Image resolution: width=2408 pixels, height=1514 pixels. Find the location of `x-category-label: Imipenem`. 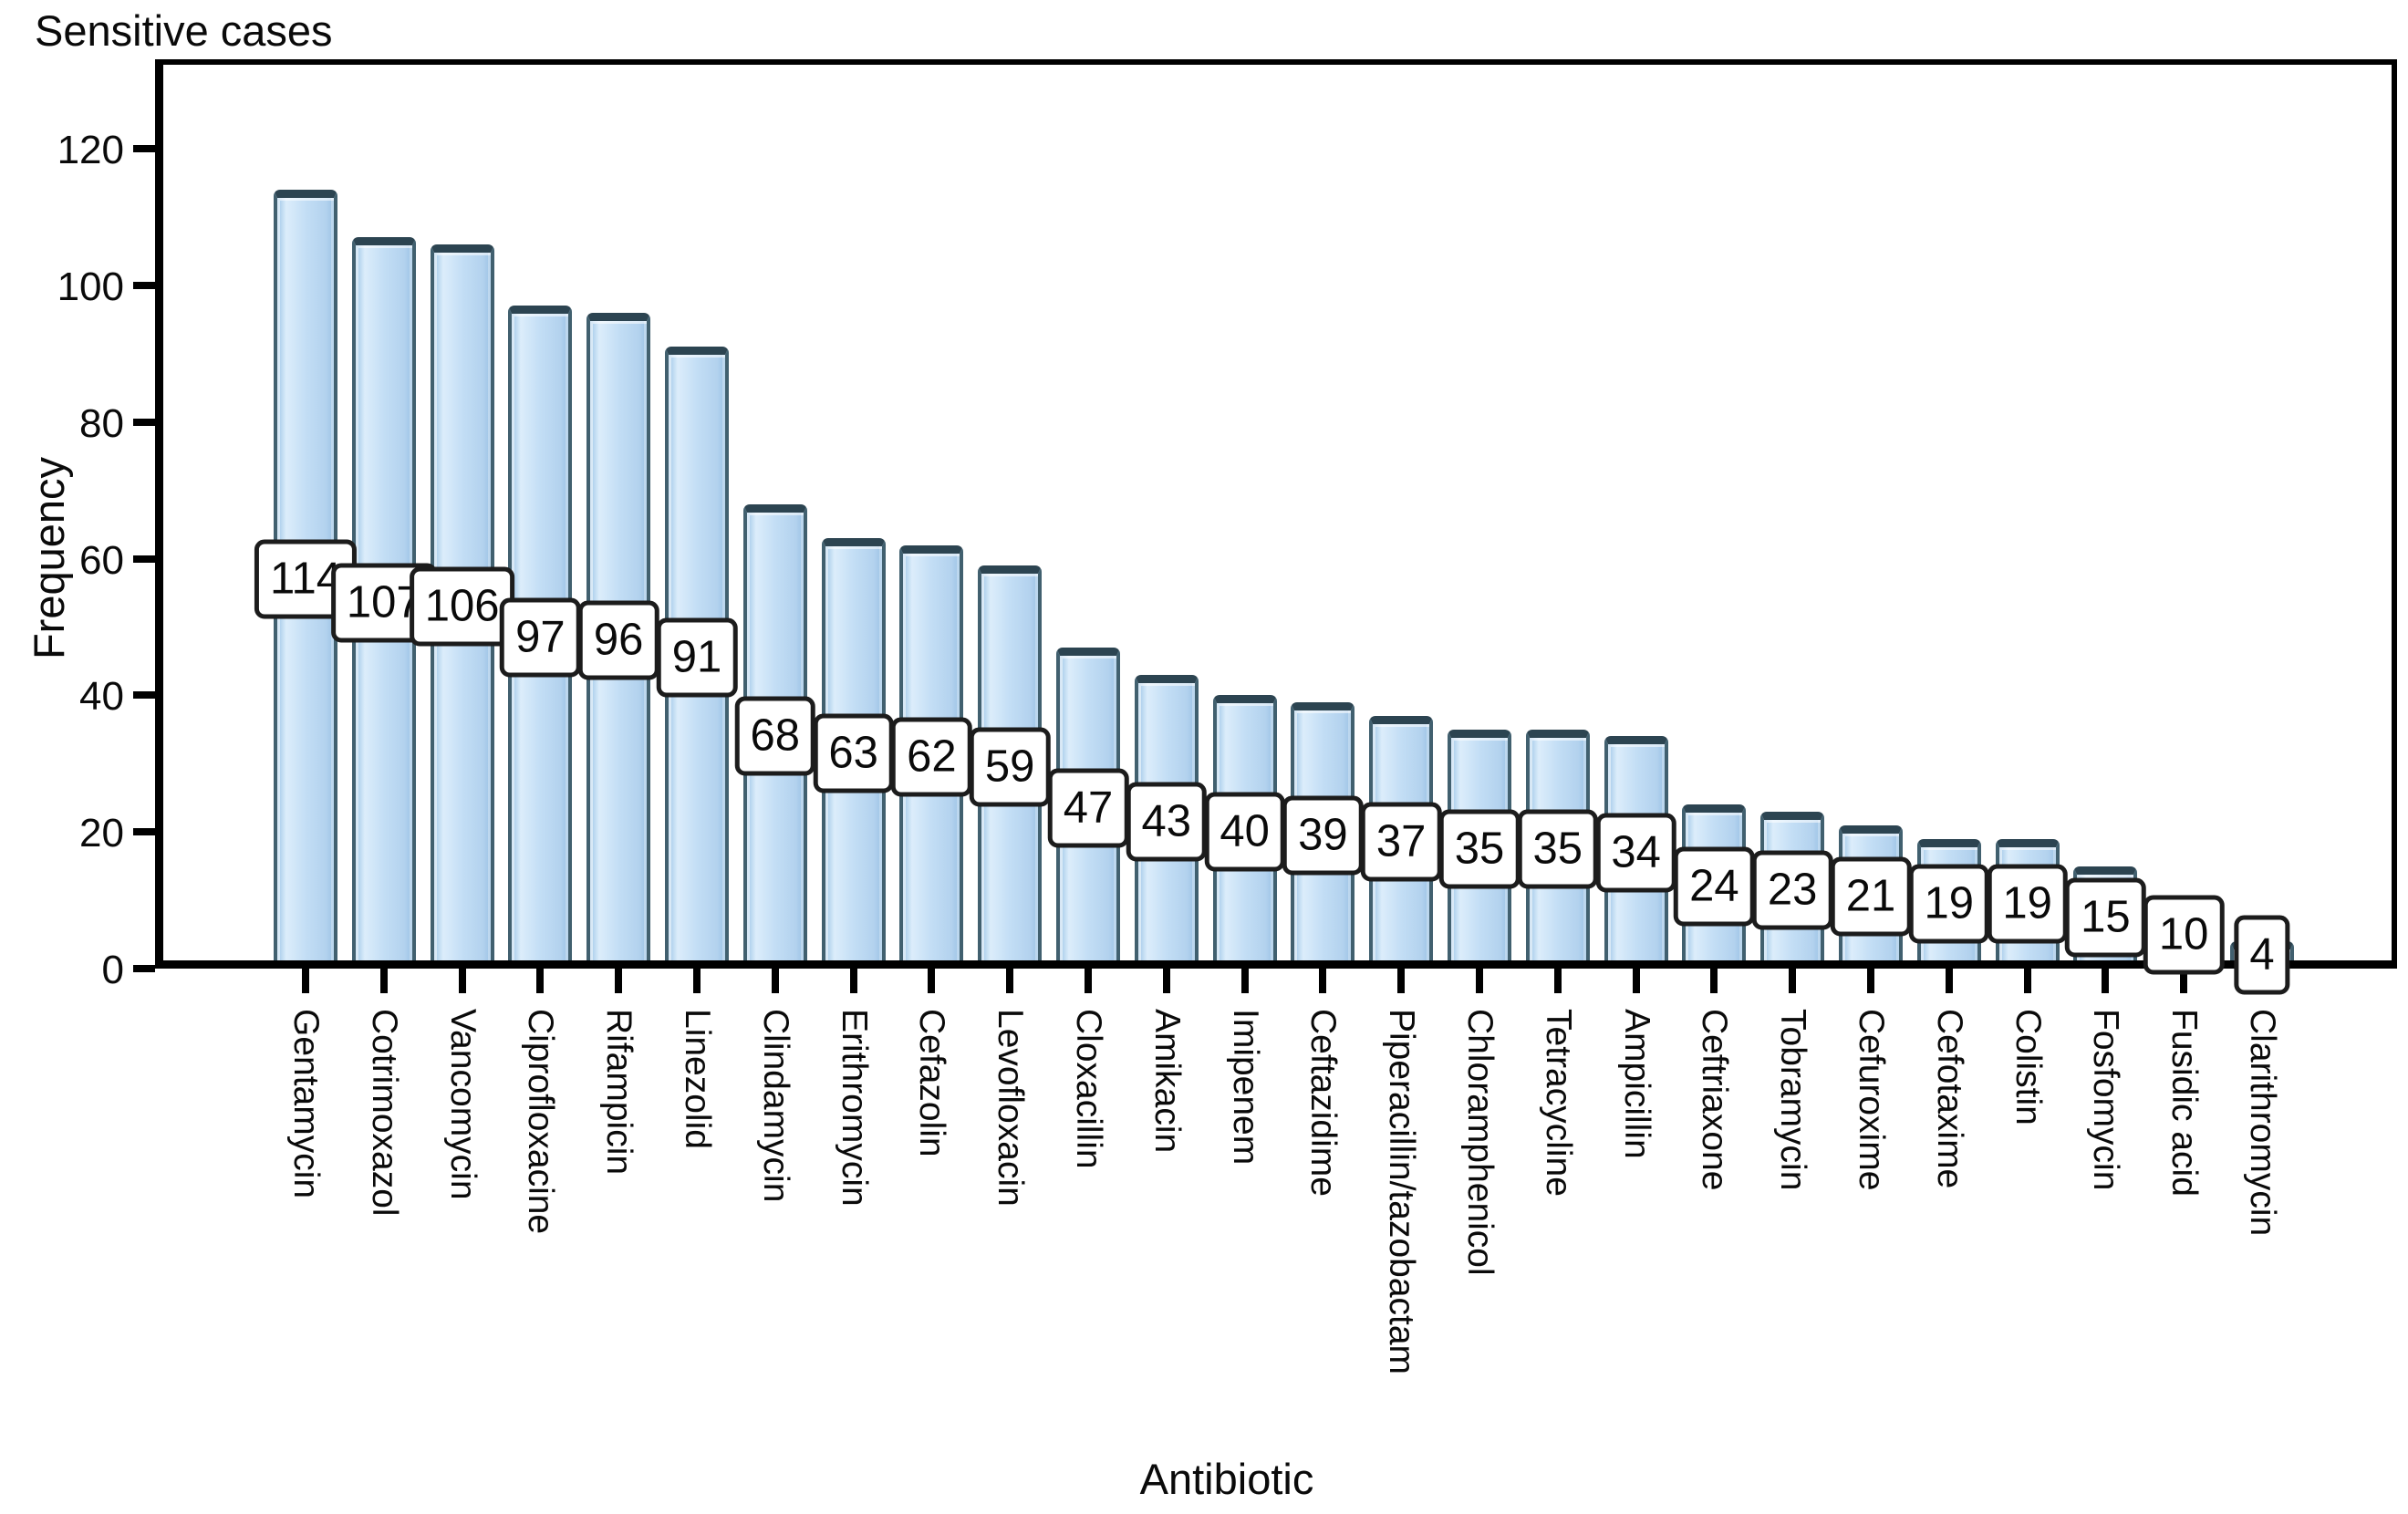

x-category-label: Imipenem is located at coordinates (1245, 1087).